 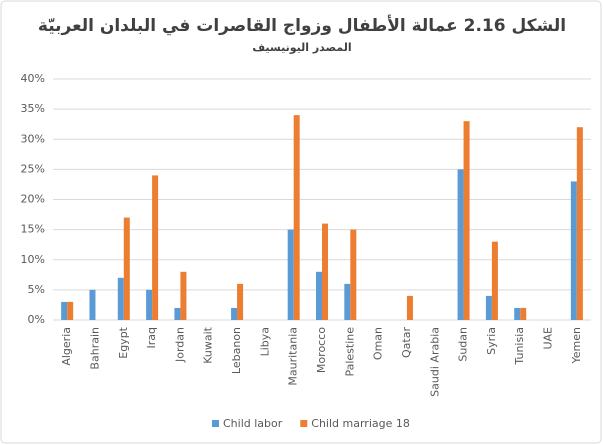 What do you see at coordinates (33, 108) in the screenshot?
I see `y-tick-label: 35%` at bounding box center [33, 108].